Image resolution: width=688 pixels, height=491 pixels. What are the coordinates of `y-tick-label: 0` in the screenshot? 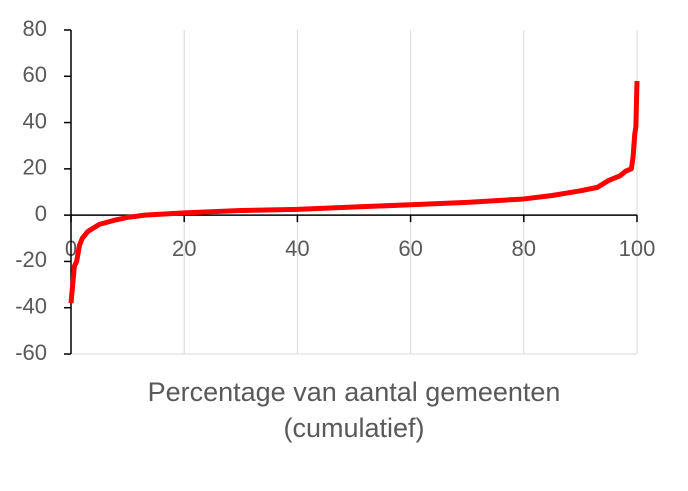 It's located at (41, 213).